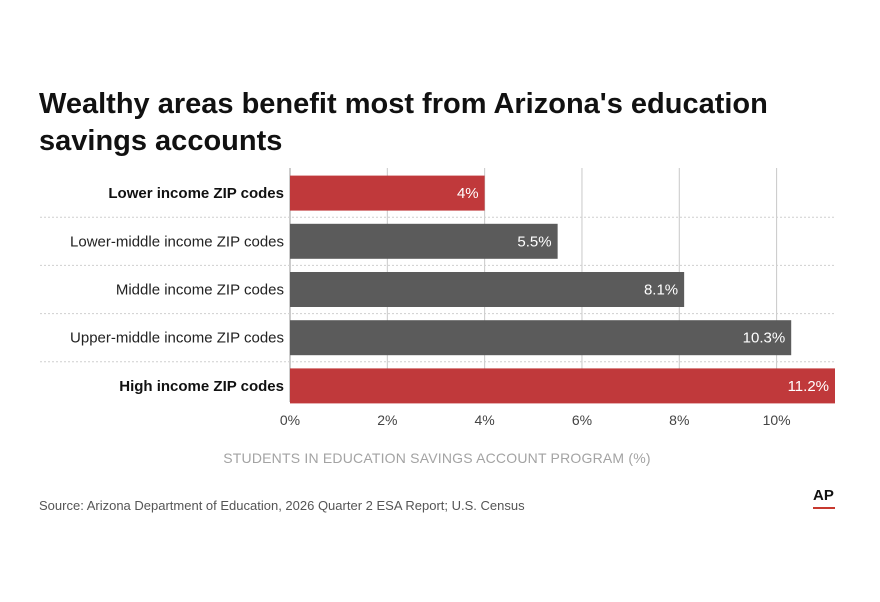 The height and width of the screenshot is (602, 880). Describe the element at coordinates (468, 193) in the screenshot. I see `value-label: 4%` at that location.